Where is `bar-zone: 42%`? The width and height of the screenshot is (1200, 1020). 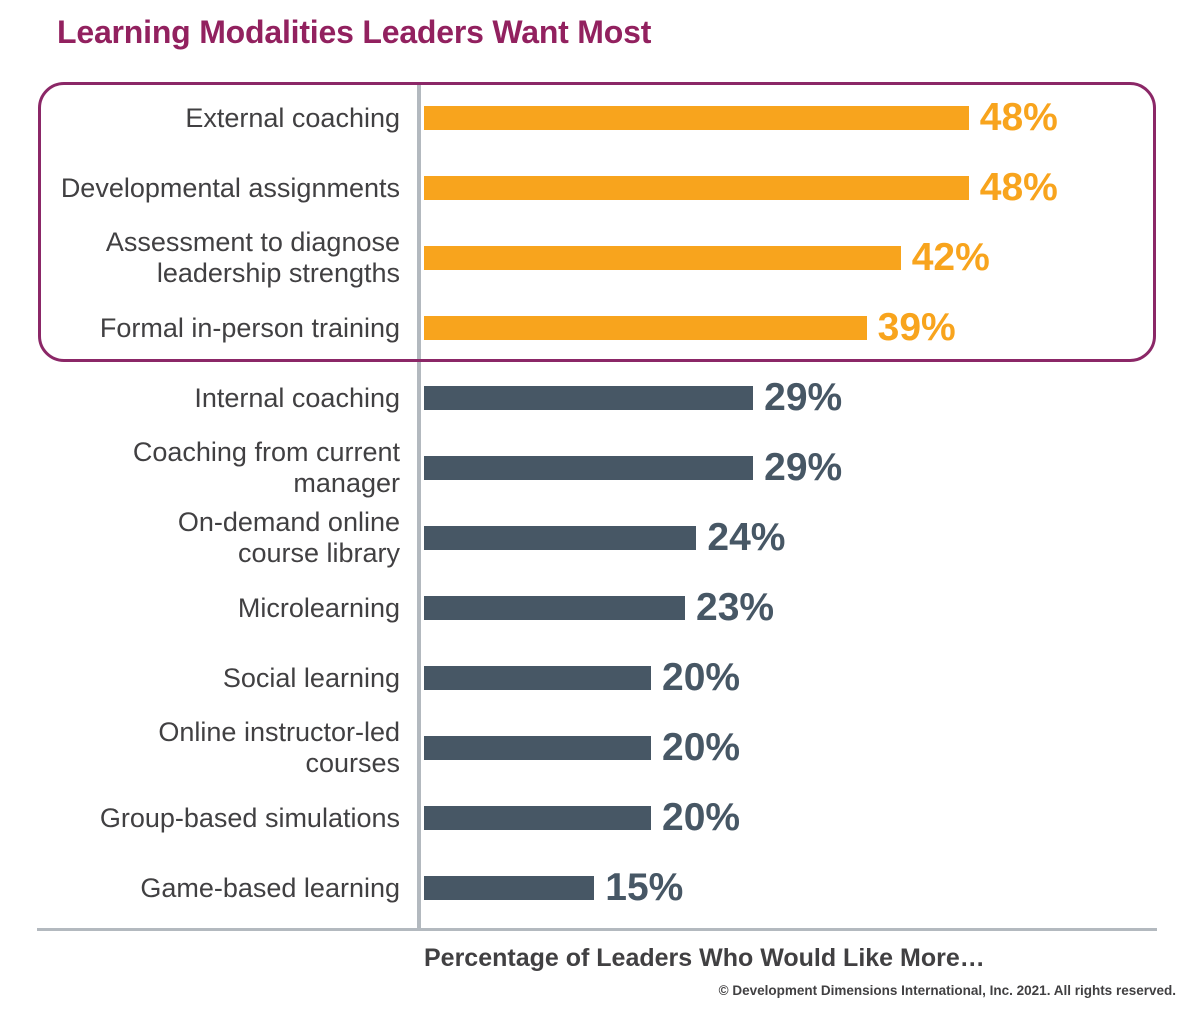
bar-zone: 42% is located at coordinates (707, 258).